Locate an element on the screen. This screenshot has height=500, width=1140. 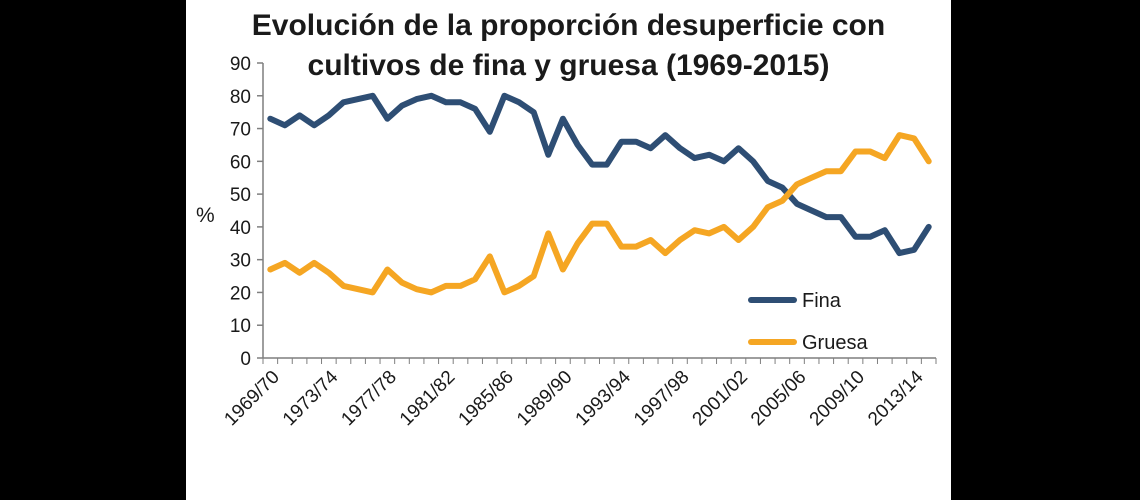
legend-label-fina: Fina is located at coordinates (822, 301).